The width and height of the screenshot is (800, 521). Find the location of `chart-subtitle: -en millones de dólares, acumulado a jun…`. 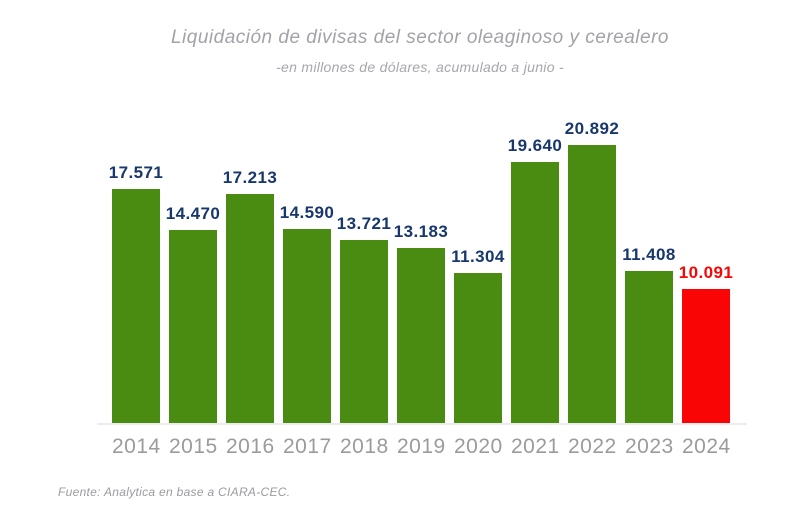

chart-subtitle: -en millones de dólares, acumulado a jun… is located at coordinates (420, 67).